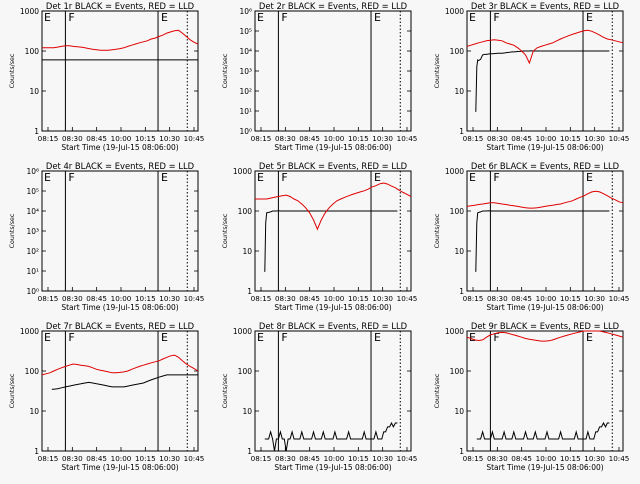 The height and width of the screenshot is (484, 640). Describe the element at coordinates (29, 11) in the screenshot. I see `y-tick-label: 1000` at that location.